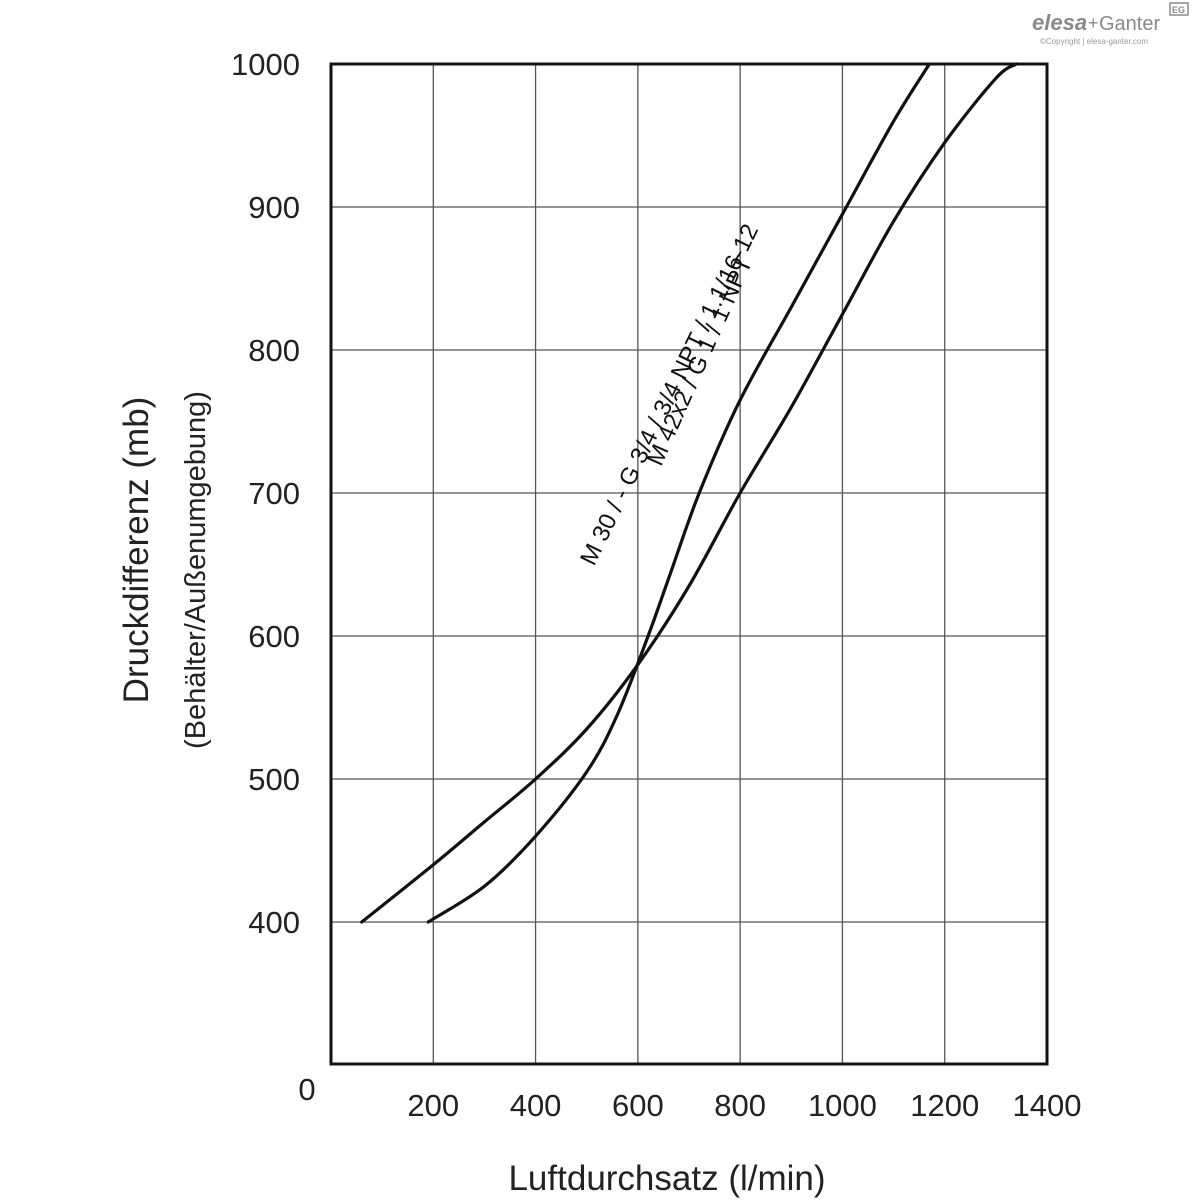  Describe the element at coordinates (274, 636) in the screenshot. I see `y-tick-label: 600` at that location.